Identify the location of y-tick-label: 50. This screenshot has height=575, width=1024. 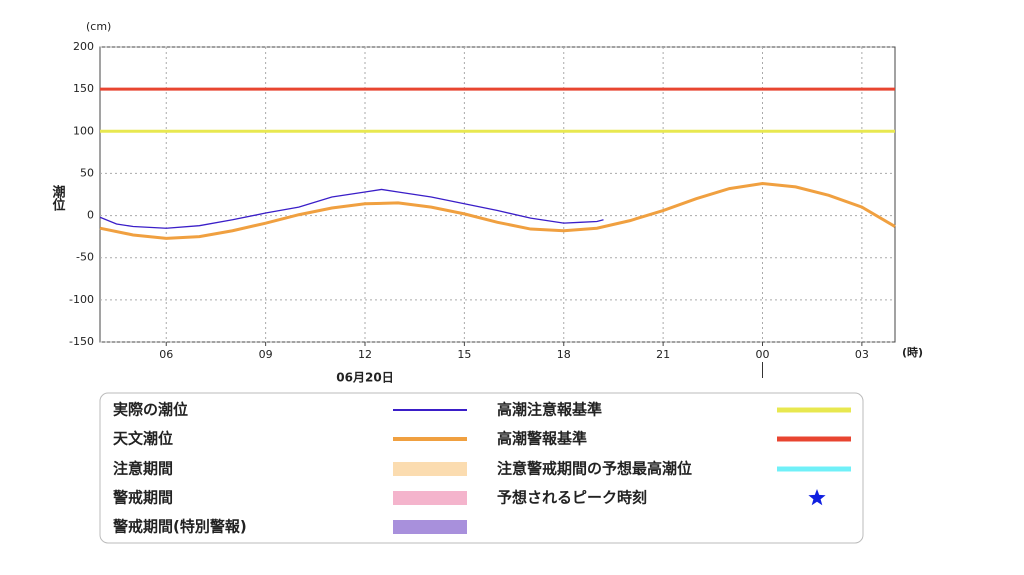
(87, 172).